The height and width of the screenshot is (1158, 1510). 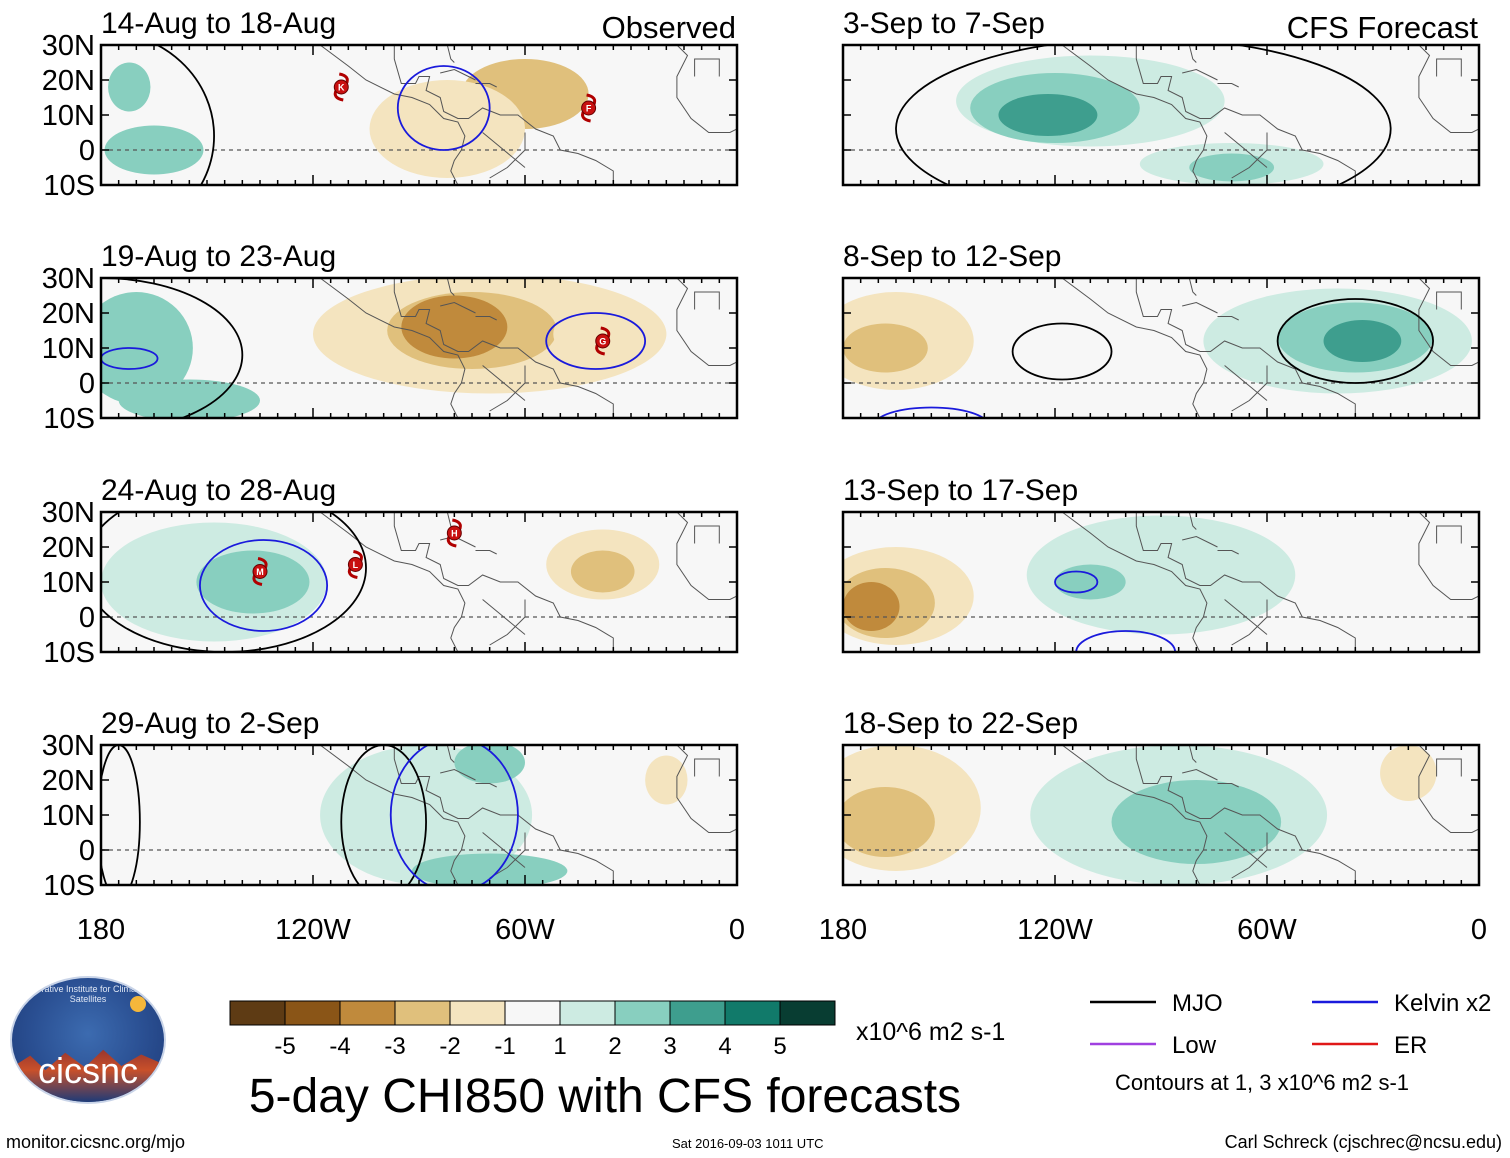 What do you see at coordinates (339, 1046) in the screenshot?
I see `colorbar-tick-label: -4` at bounding box center [339, 1046].